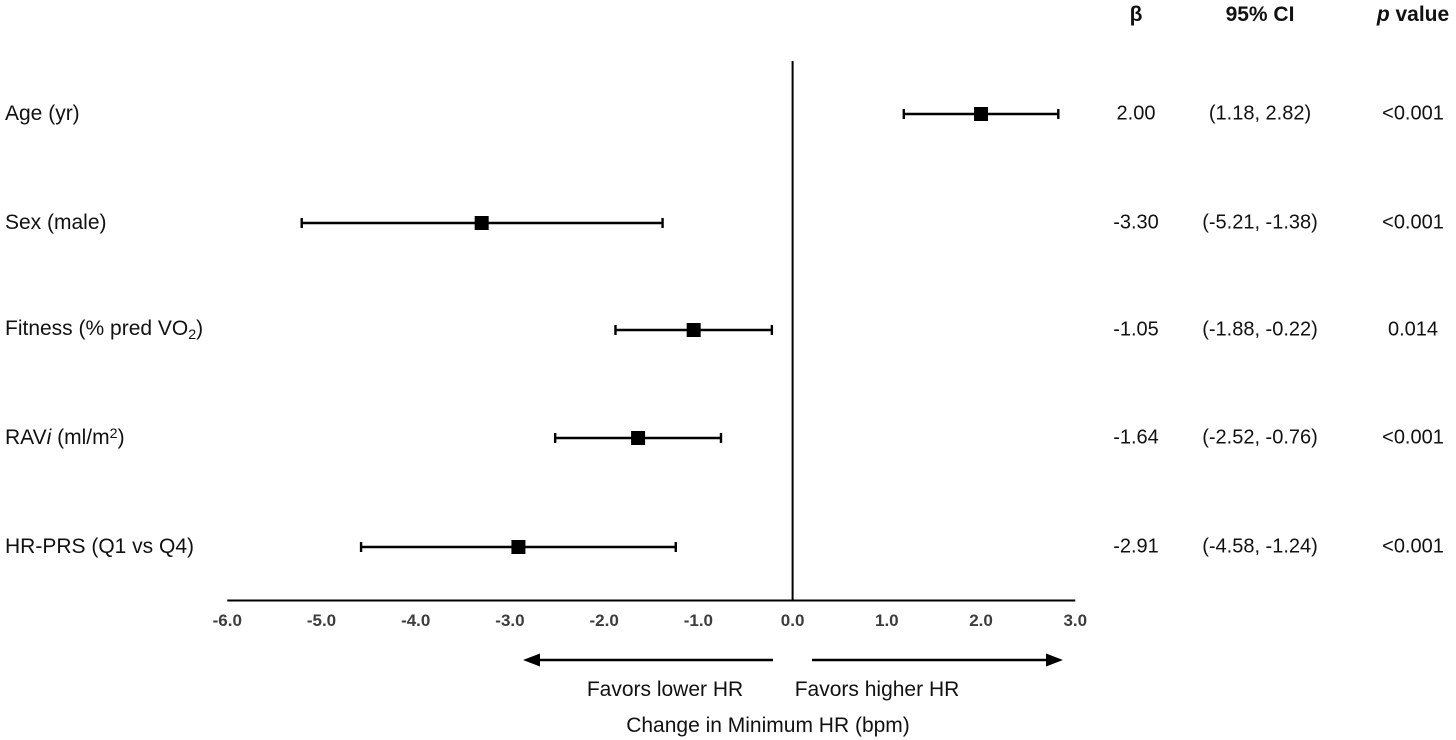 The width and height of the screenshot is (1456, 740). What do you see at coordinates (1136, 222) in the screenshot?
I see `beta-value: -3.30` at bounding box center [1136, 222].